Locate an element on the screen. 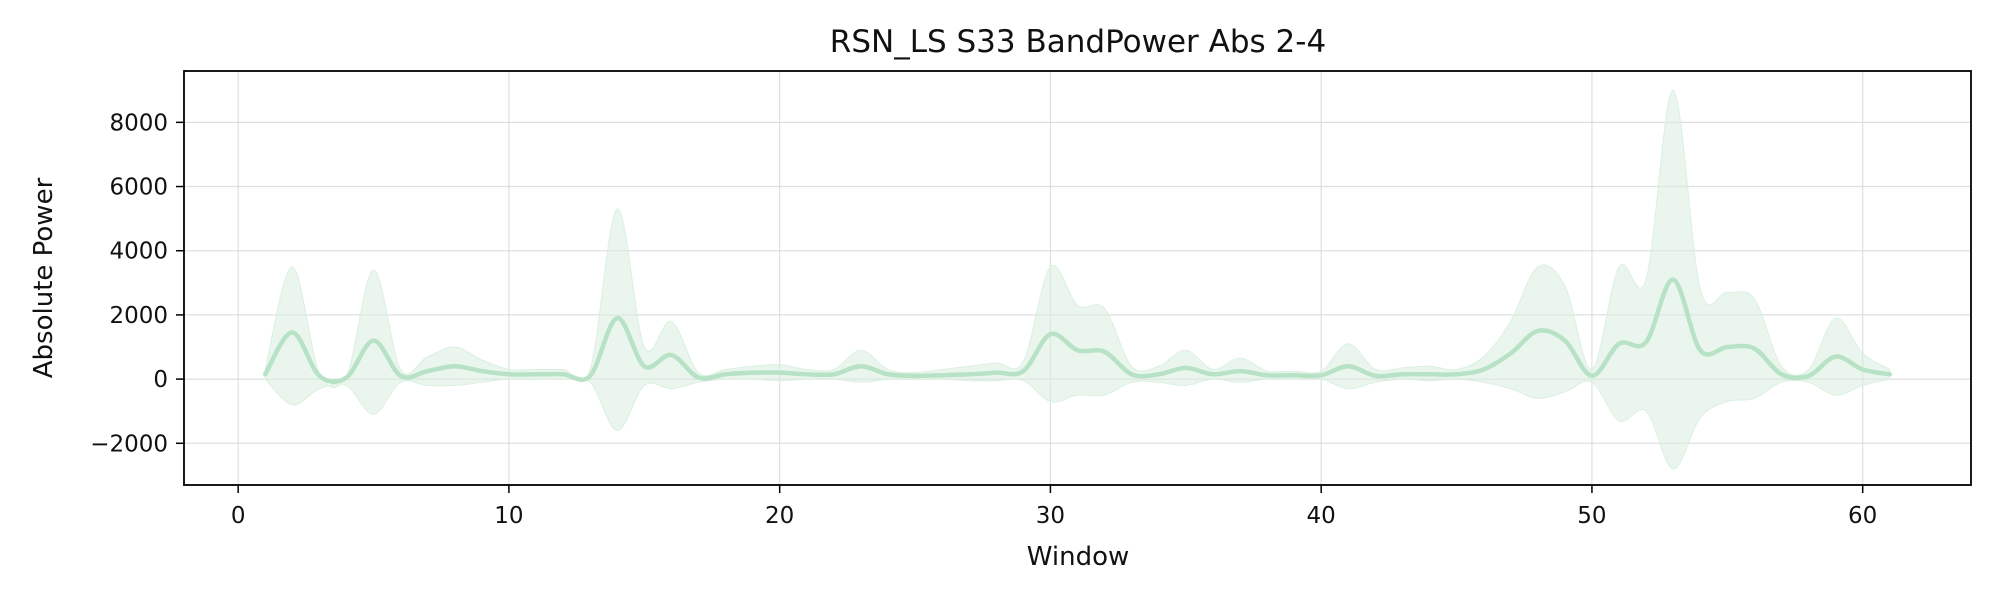 This screenshot has height=600, width=2000. series-line-layer is located at coordinates (1077, 330).